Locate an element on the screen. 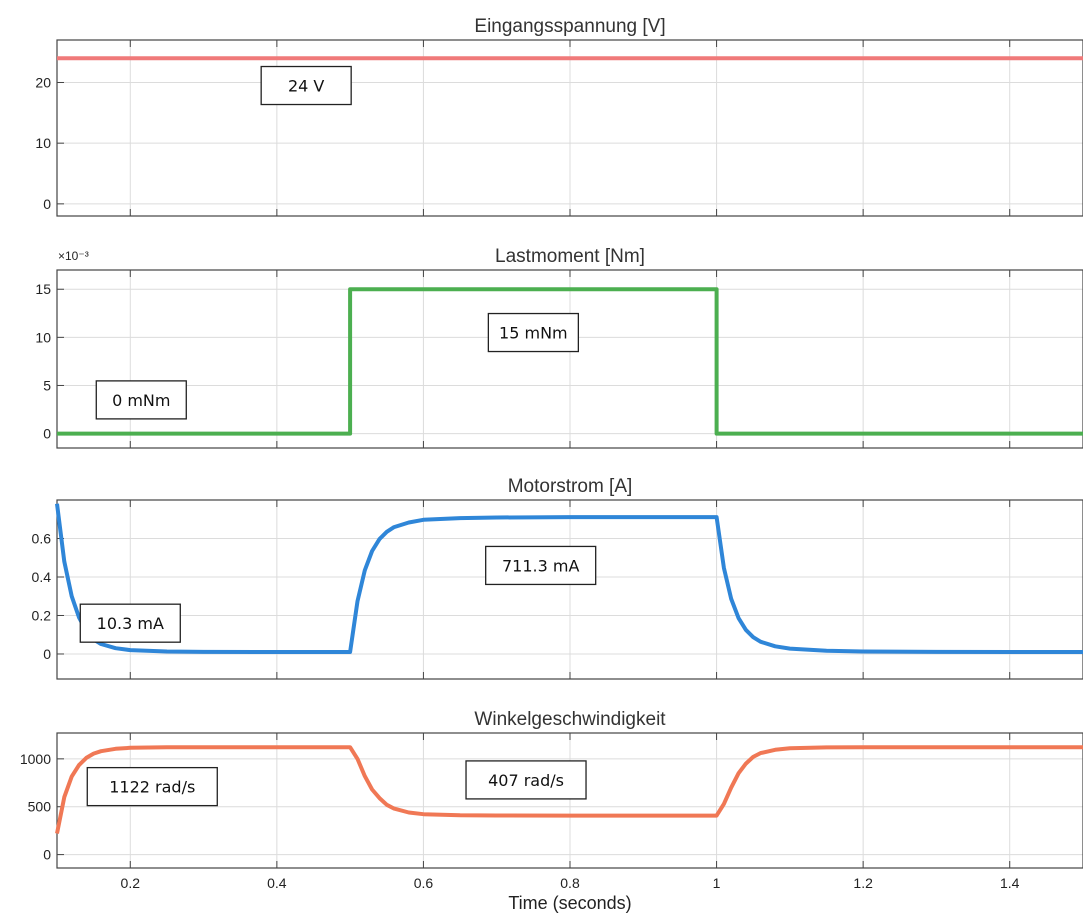  annotation-text: 711.3 mA is located at coordinates (540, 565).